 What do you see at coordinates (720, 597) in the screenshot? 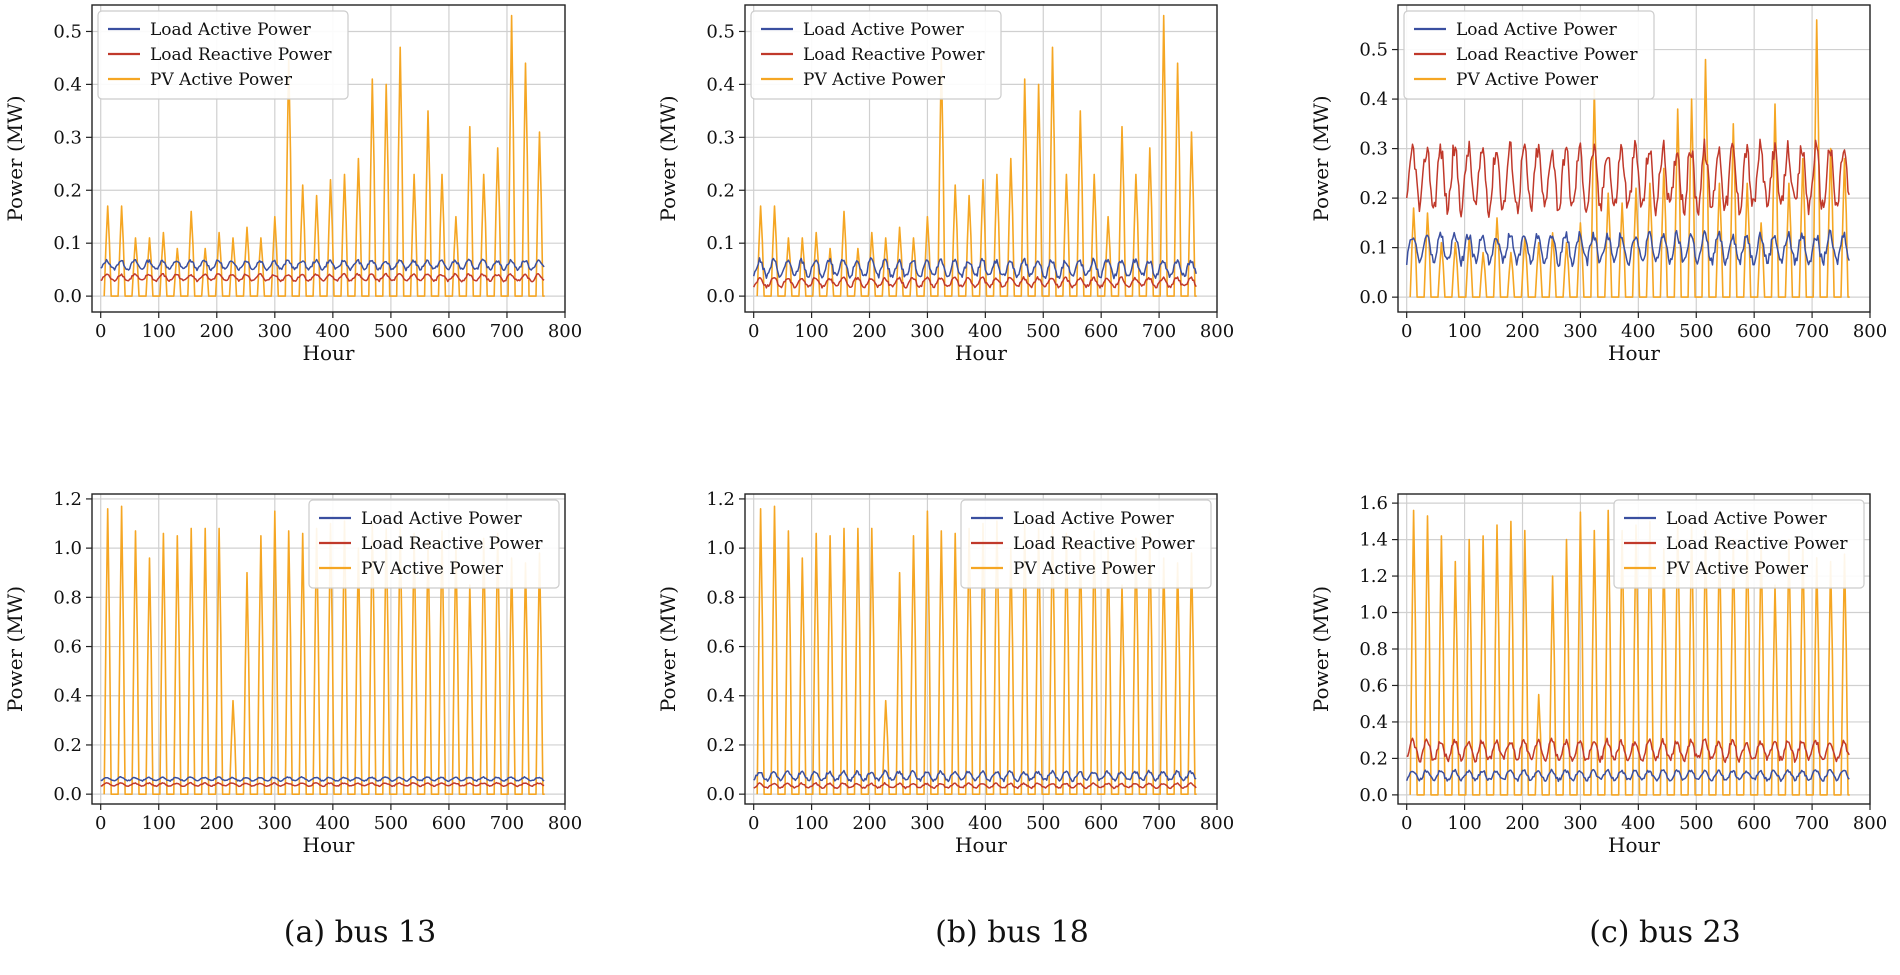
I see `y-tick-label: 0.8` at bounding box center [720, 597].